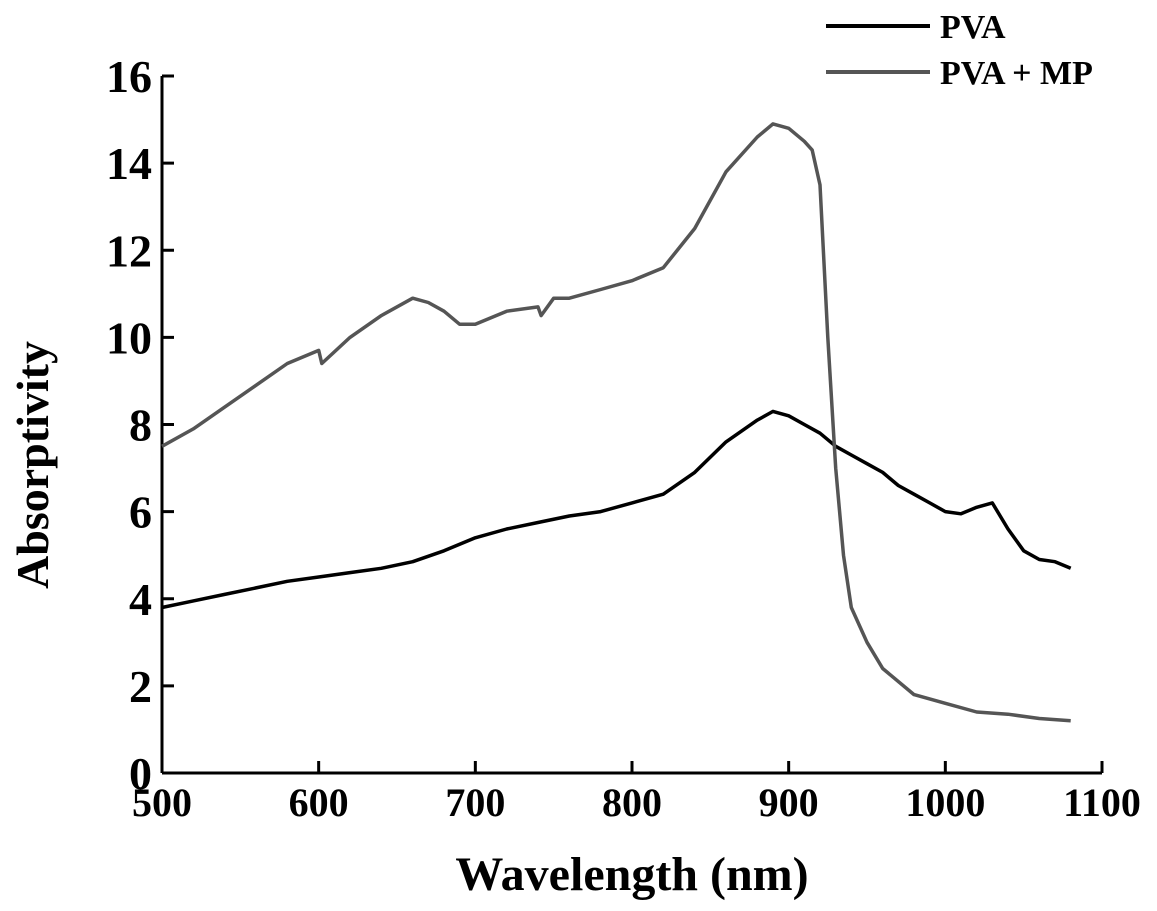 This screenshot has height=911, width=1157. Describe the element at coordinates (140, 512) in the screenshot. I see `y-tick-label: 6` at that location.